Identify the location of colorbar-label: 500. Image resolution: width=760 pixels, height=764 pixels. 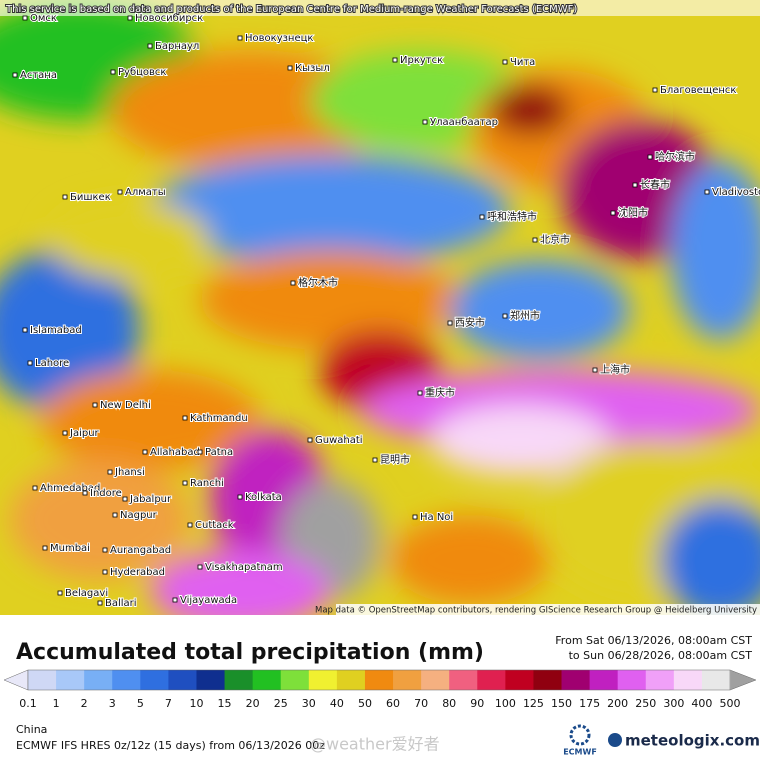
(730, 703).